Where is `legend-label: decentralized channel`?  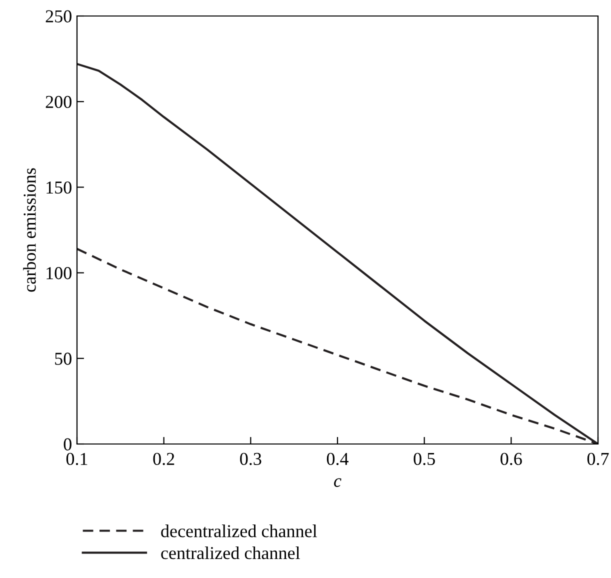
legend-label: decentralized channel is located at coordinates (239, 531).